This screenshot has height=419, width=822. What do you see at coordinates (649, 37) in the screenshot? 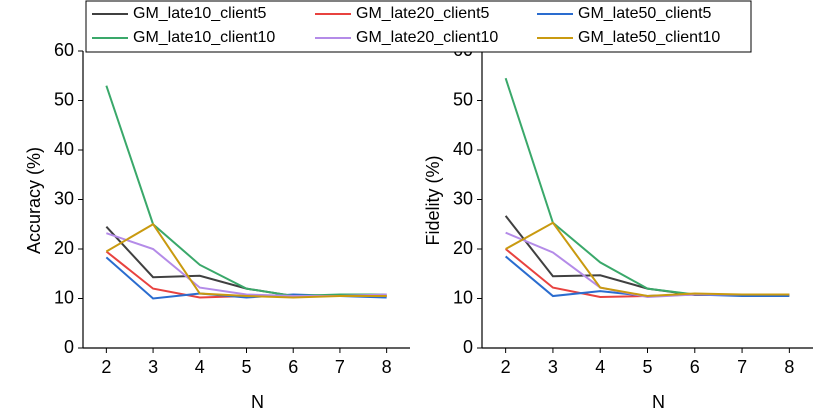
I see `legend-label: GM_late50_client10` at bounding box center [649, 37].